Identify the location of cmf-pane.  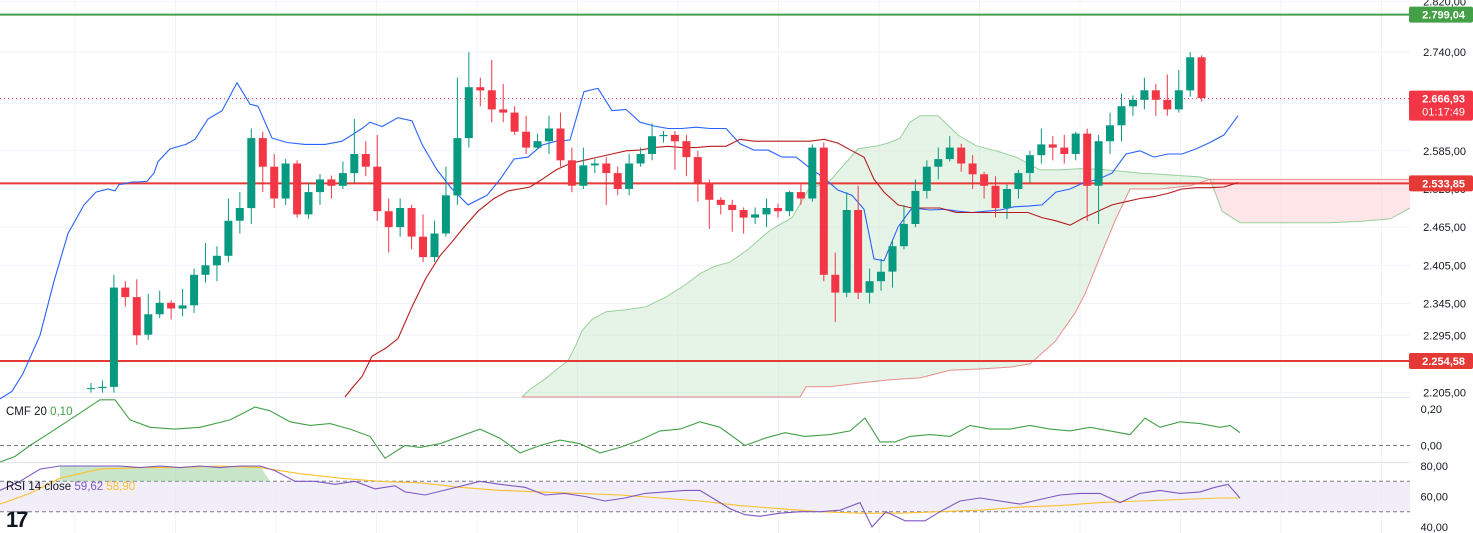
(705, 431).